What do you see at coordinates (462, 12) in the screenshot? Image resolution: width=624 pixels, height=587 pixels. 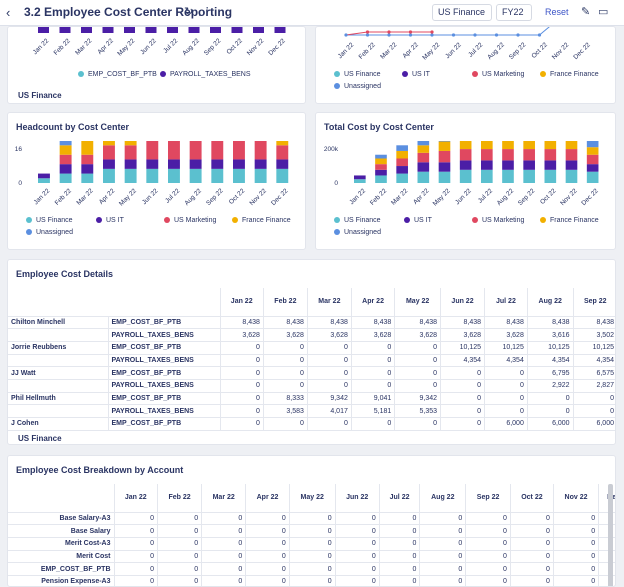 I see `region-select: US Finance` at bounding box center [462, 12].